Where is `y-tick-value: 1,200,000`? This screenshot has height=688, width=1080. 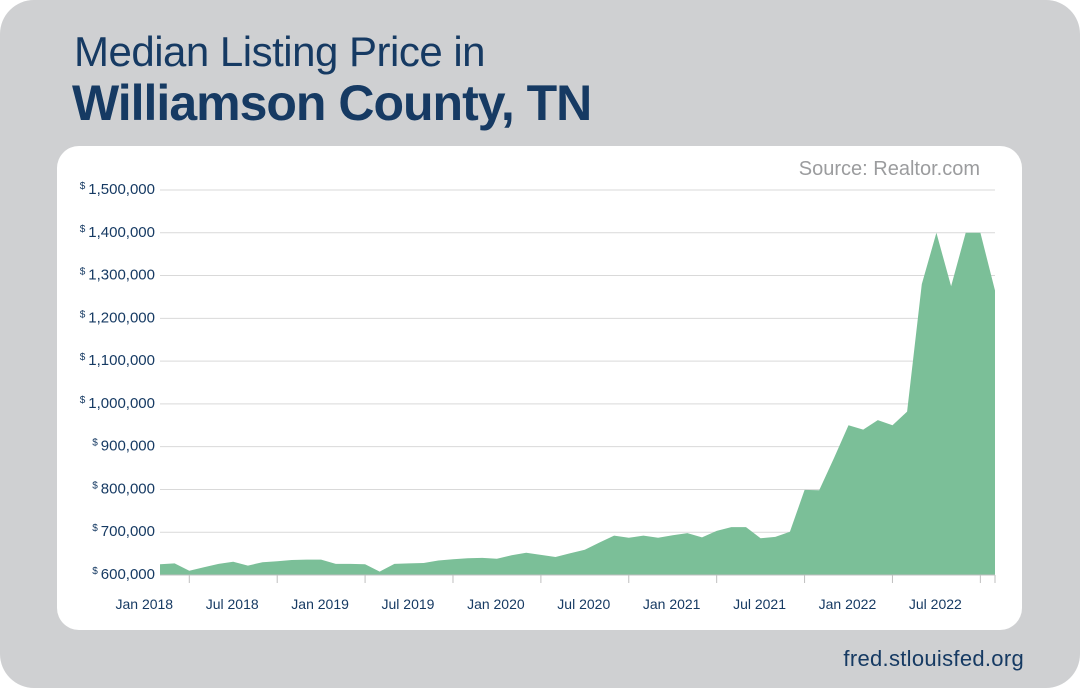 y-tick-value: 1,200,000 is located at coordinates (121, 317).